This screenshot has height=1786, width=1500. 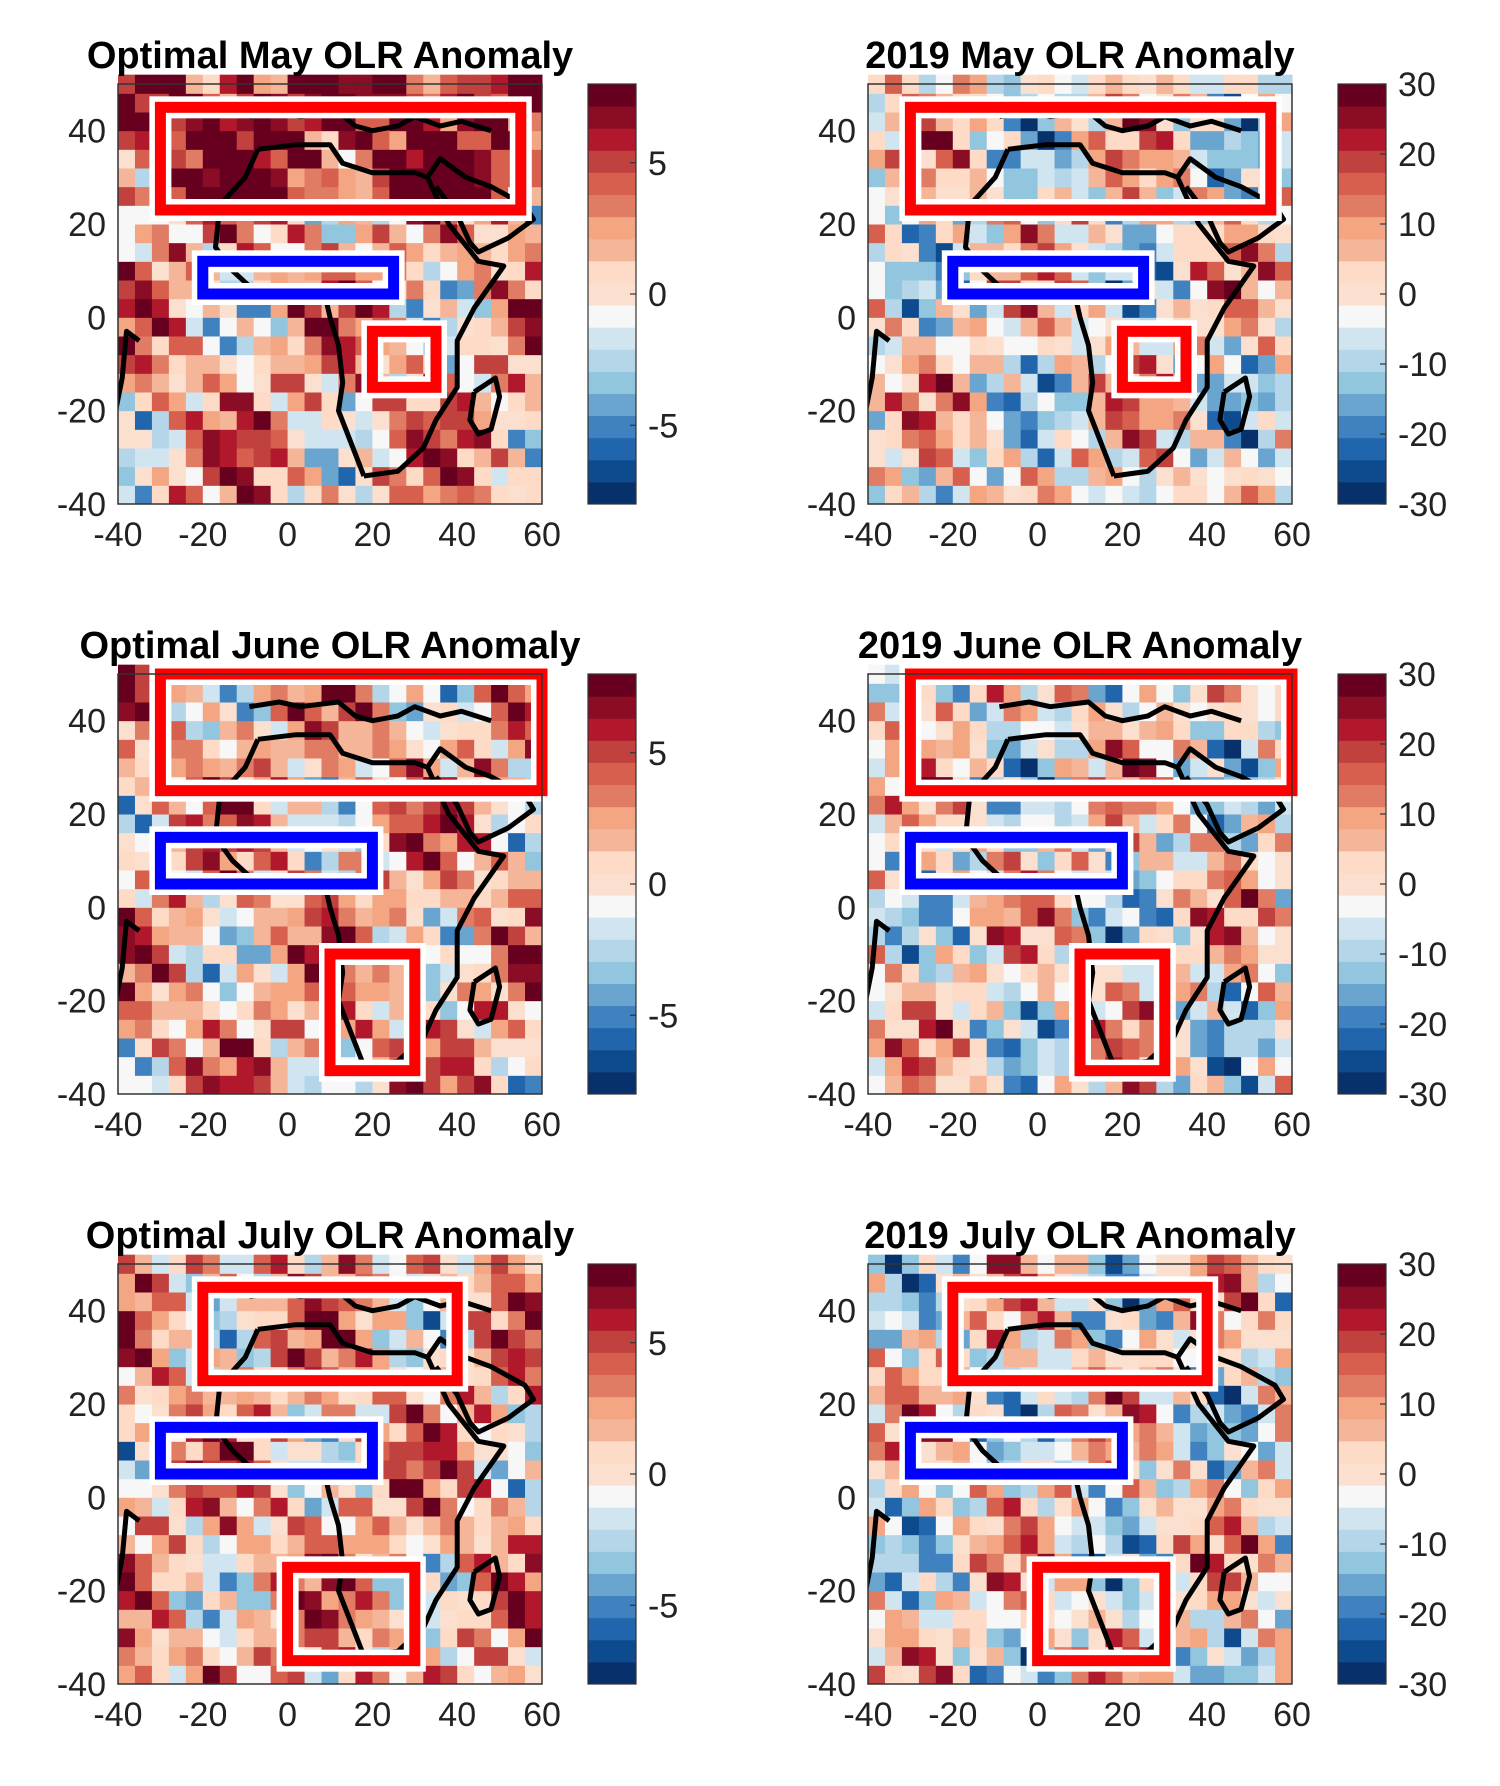 I want to click on colorbar-tick-label: -30, so click(x=1422, y=1095).